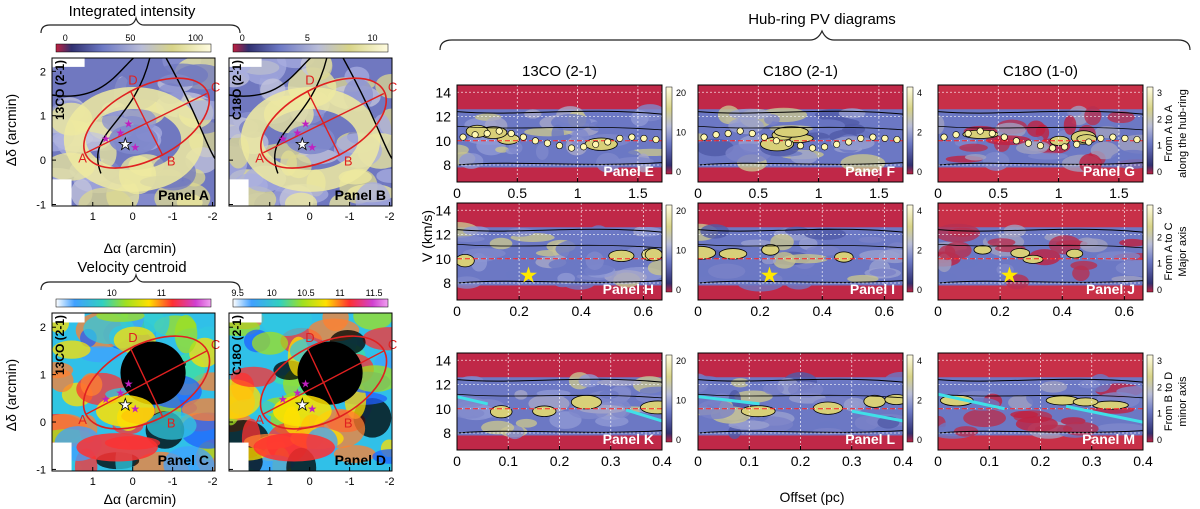  I want to click on map-dec-label-bottom: Δδ (arcmin), so click(11, 395).